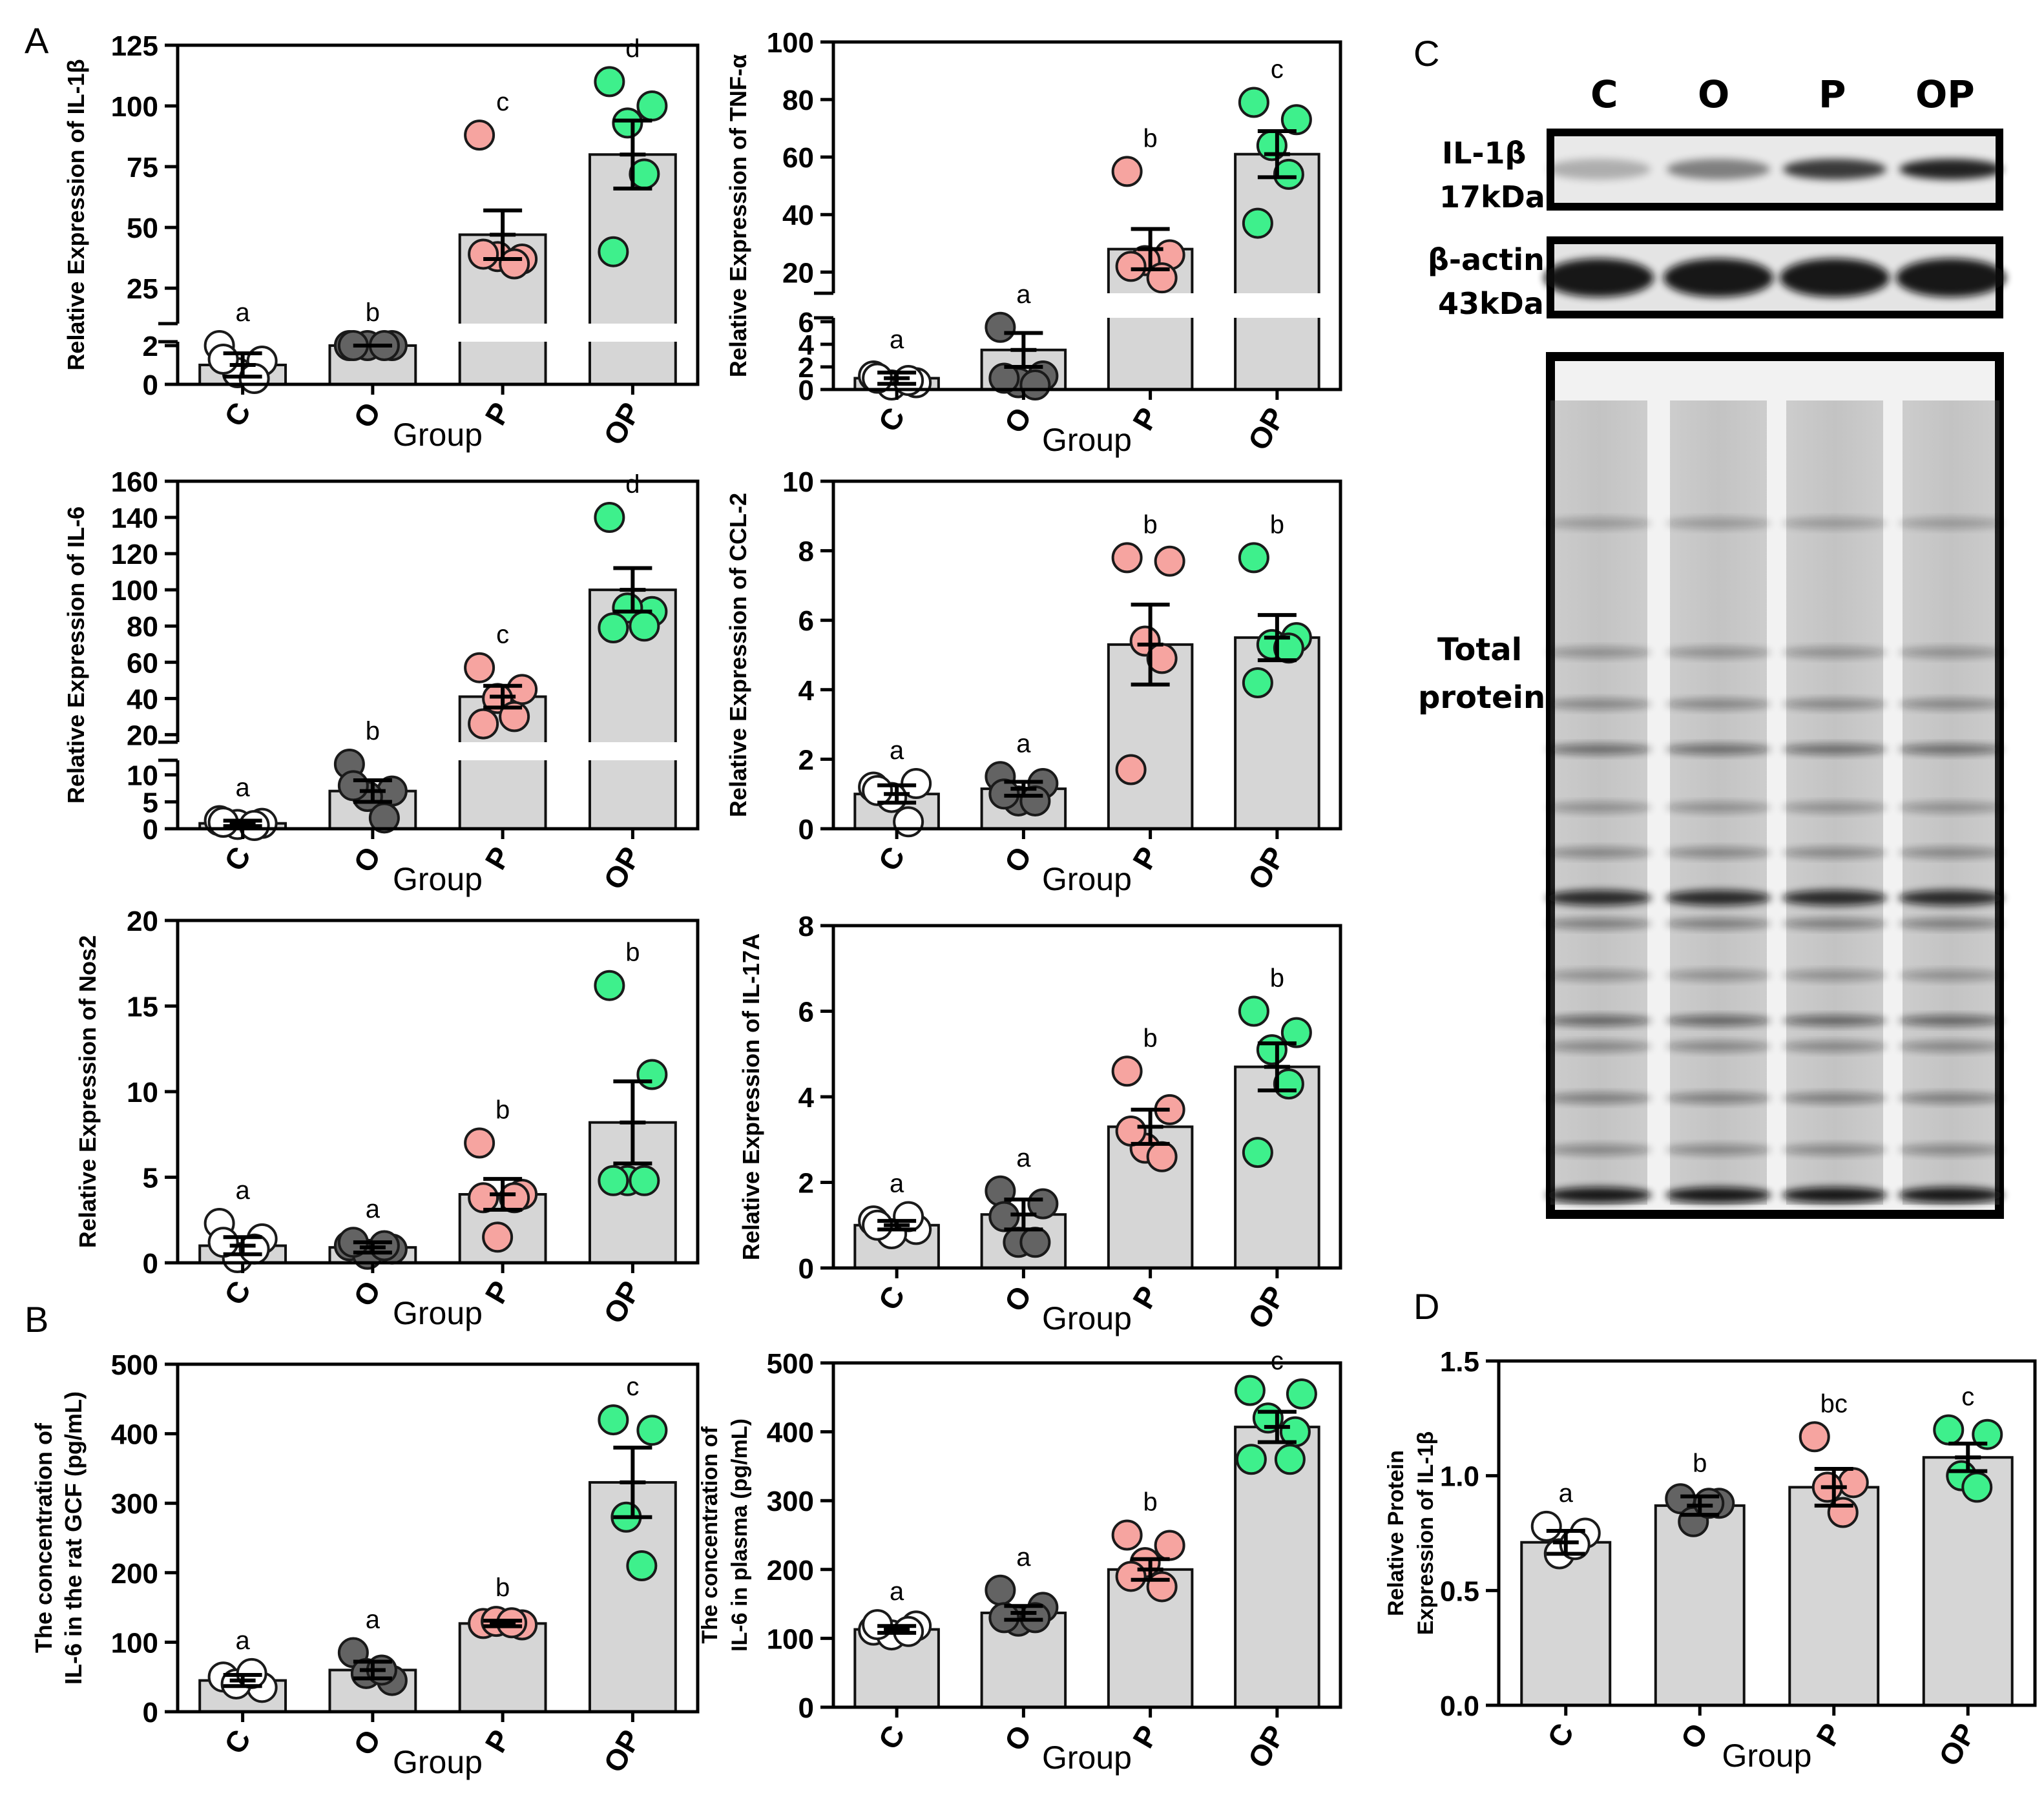 This screenshot has height=1797, width=2044. I want to click on y-tick-label: 400, so click(791, 1433).